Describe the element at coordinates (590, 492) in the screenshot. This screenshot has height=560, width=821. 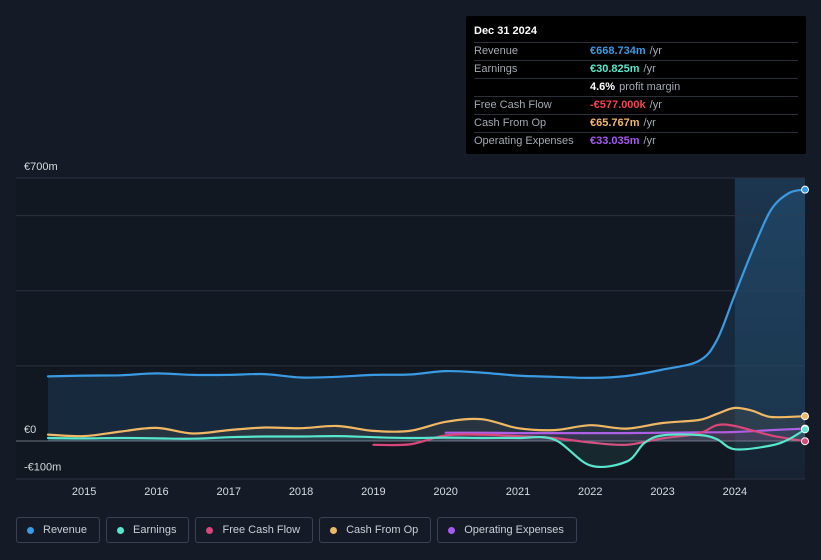
I see `x-tick-label: 2022` at that location.